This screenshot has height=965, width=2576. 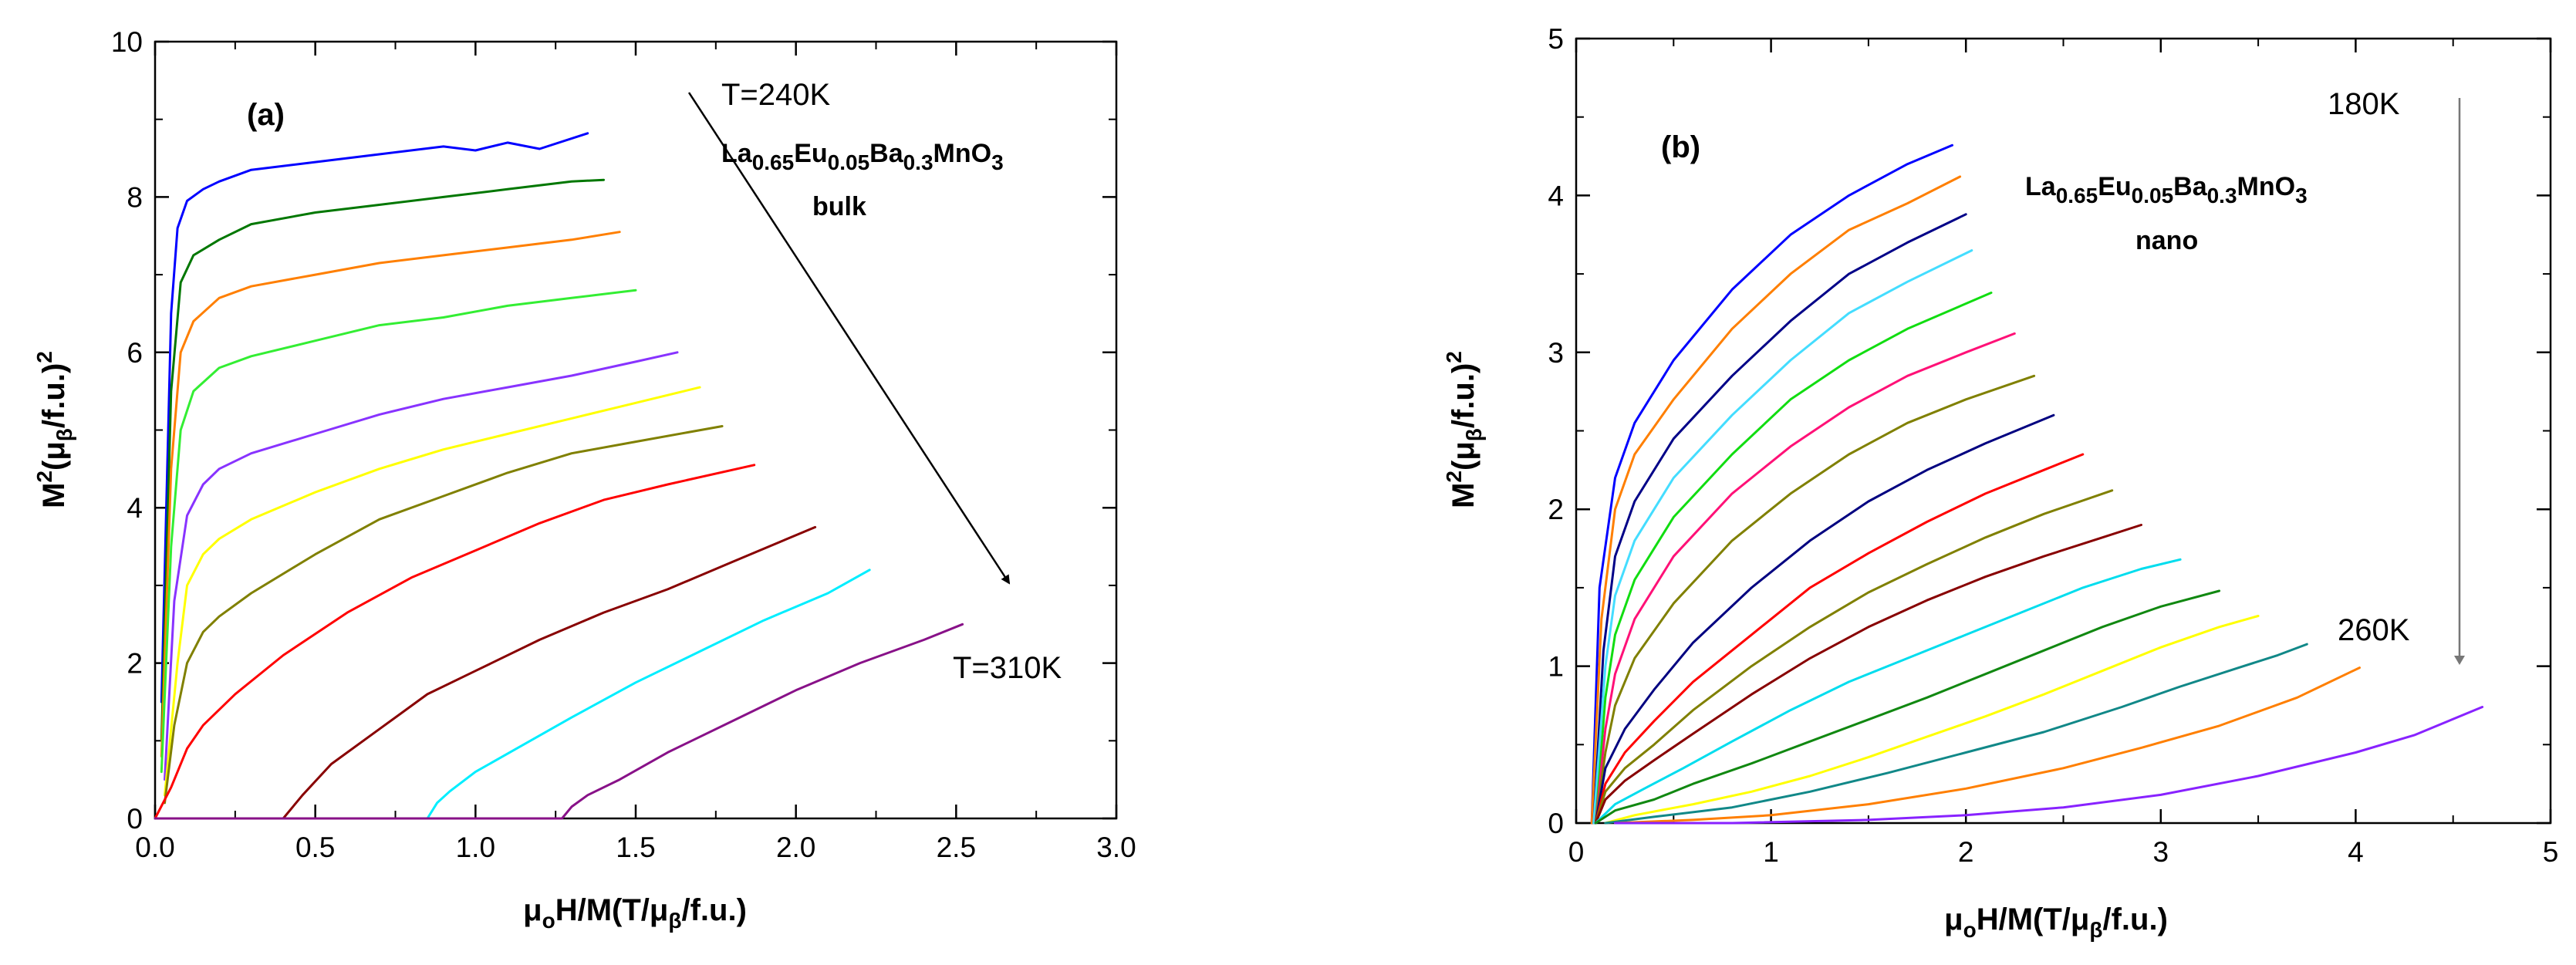 I want to click on series-line-306K, so click(x=512, y=694).